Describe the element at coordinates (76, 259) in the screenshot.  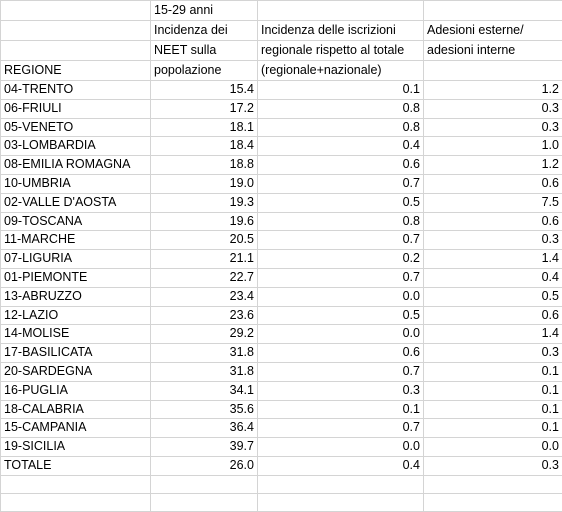
I see `region-cell: 07-LIGURIA` at that location.